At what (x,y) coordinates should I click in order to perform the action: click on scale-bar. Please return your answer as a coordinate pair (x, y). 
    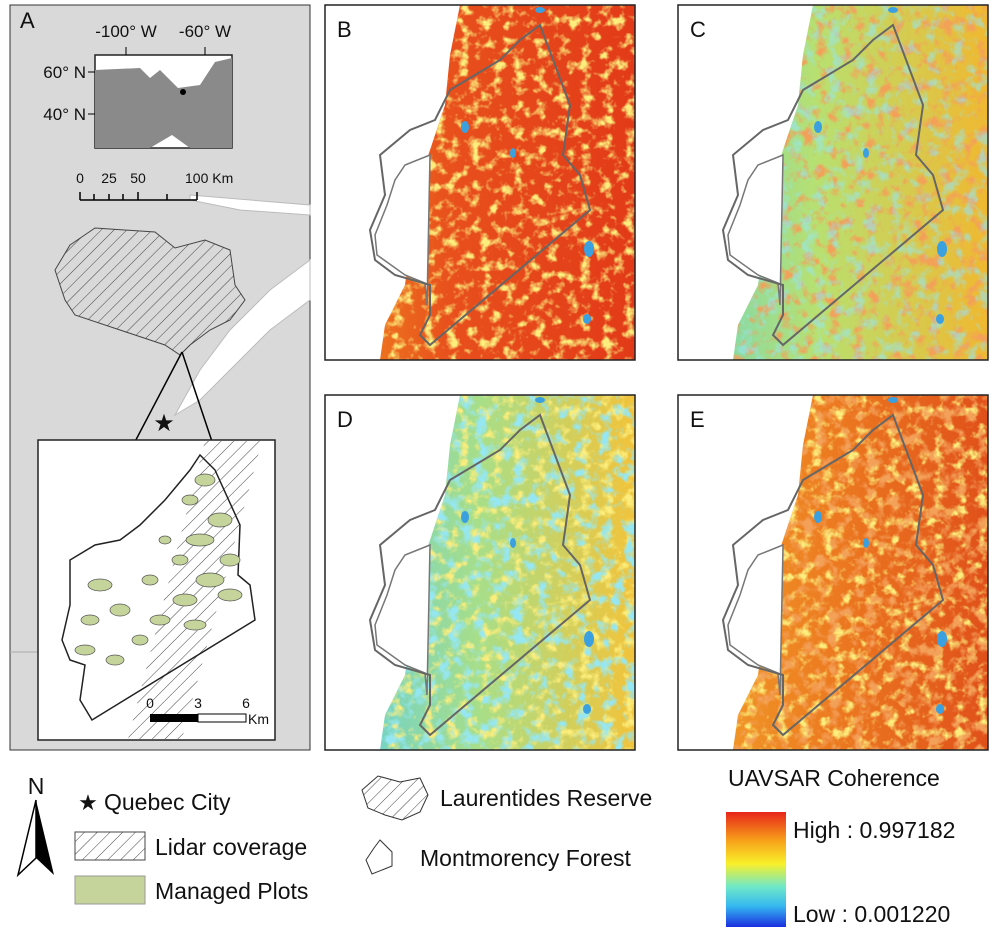
    Looking at the image, I should click on (138, 196).